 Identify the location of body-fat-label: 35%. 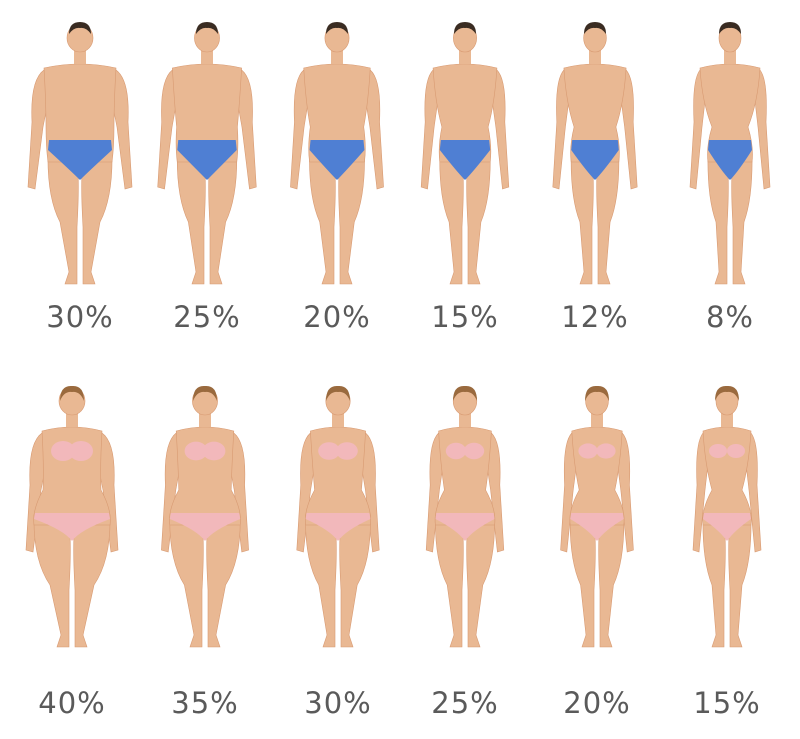
(205, 703).